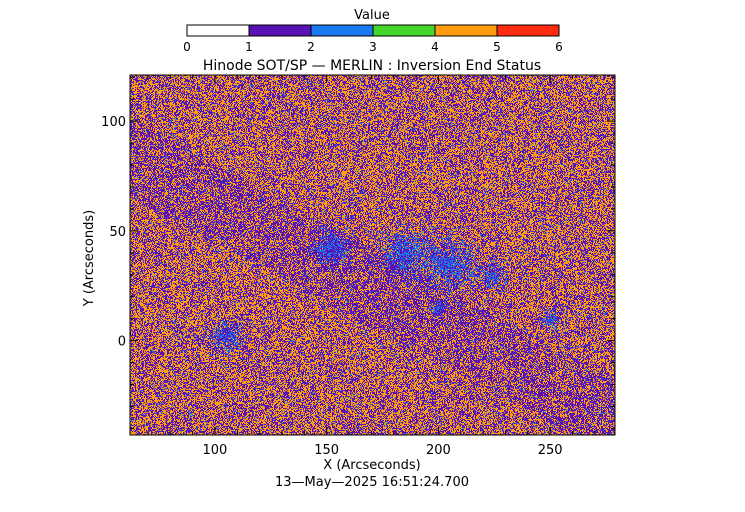 The height and width of the screenshot is (512, 745). What do you see at coordinates (372, 15) in the screenshot?
I see `colorbar-label: Value` at bounding box center [372, 15].